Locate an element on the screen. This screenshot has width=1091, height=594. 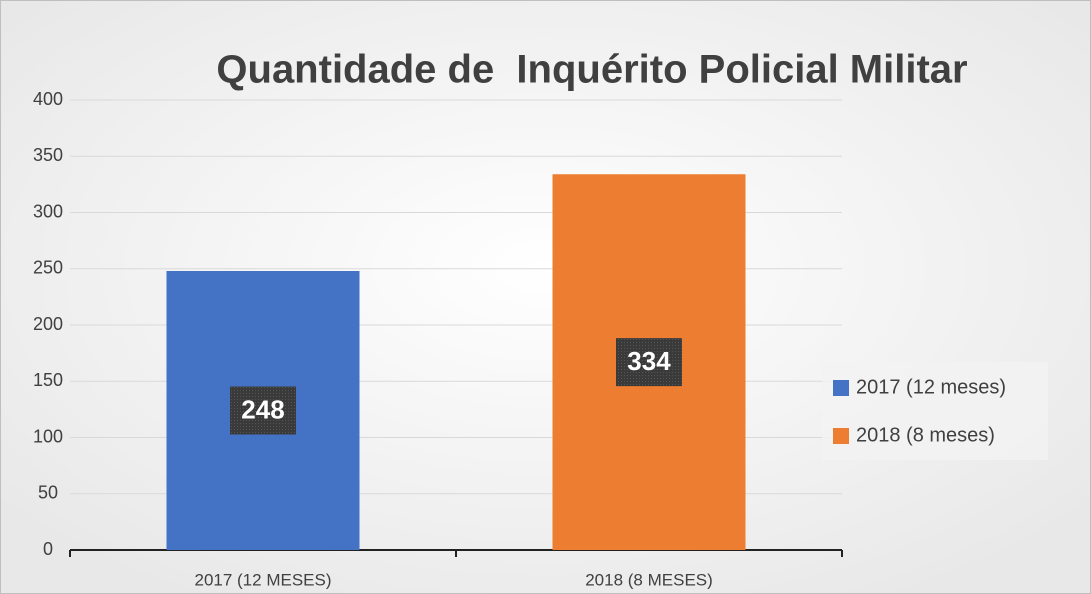
y-tick-label: 0 is located at coordinates (48, 549).